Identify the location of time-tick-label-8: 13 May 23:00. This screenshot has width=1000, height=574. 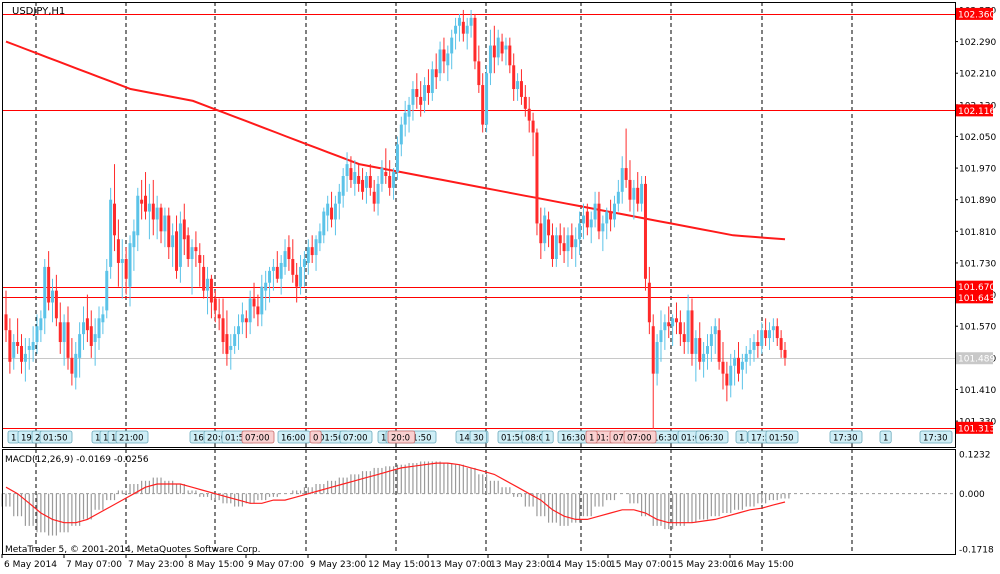
(521, 565).